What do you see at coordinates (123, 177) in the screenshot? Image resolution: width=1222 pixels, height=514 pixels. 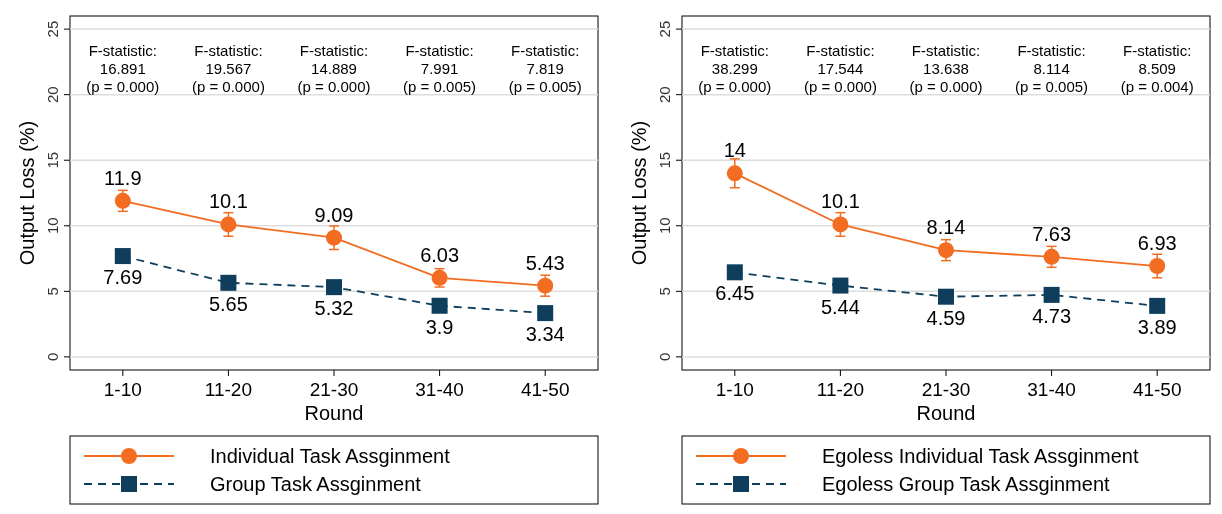 I see `data-label: 11.9` at bounding box center [123, 177].